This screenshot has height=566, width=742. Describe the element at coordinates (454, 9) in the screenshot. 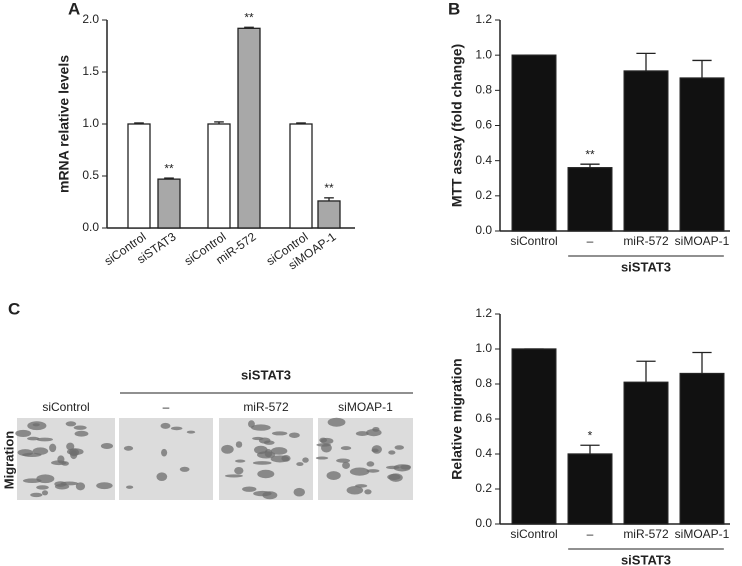

I see `panel-label: B` at that location.